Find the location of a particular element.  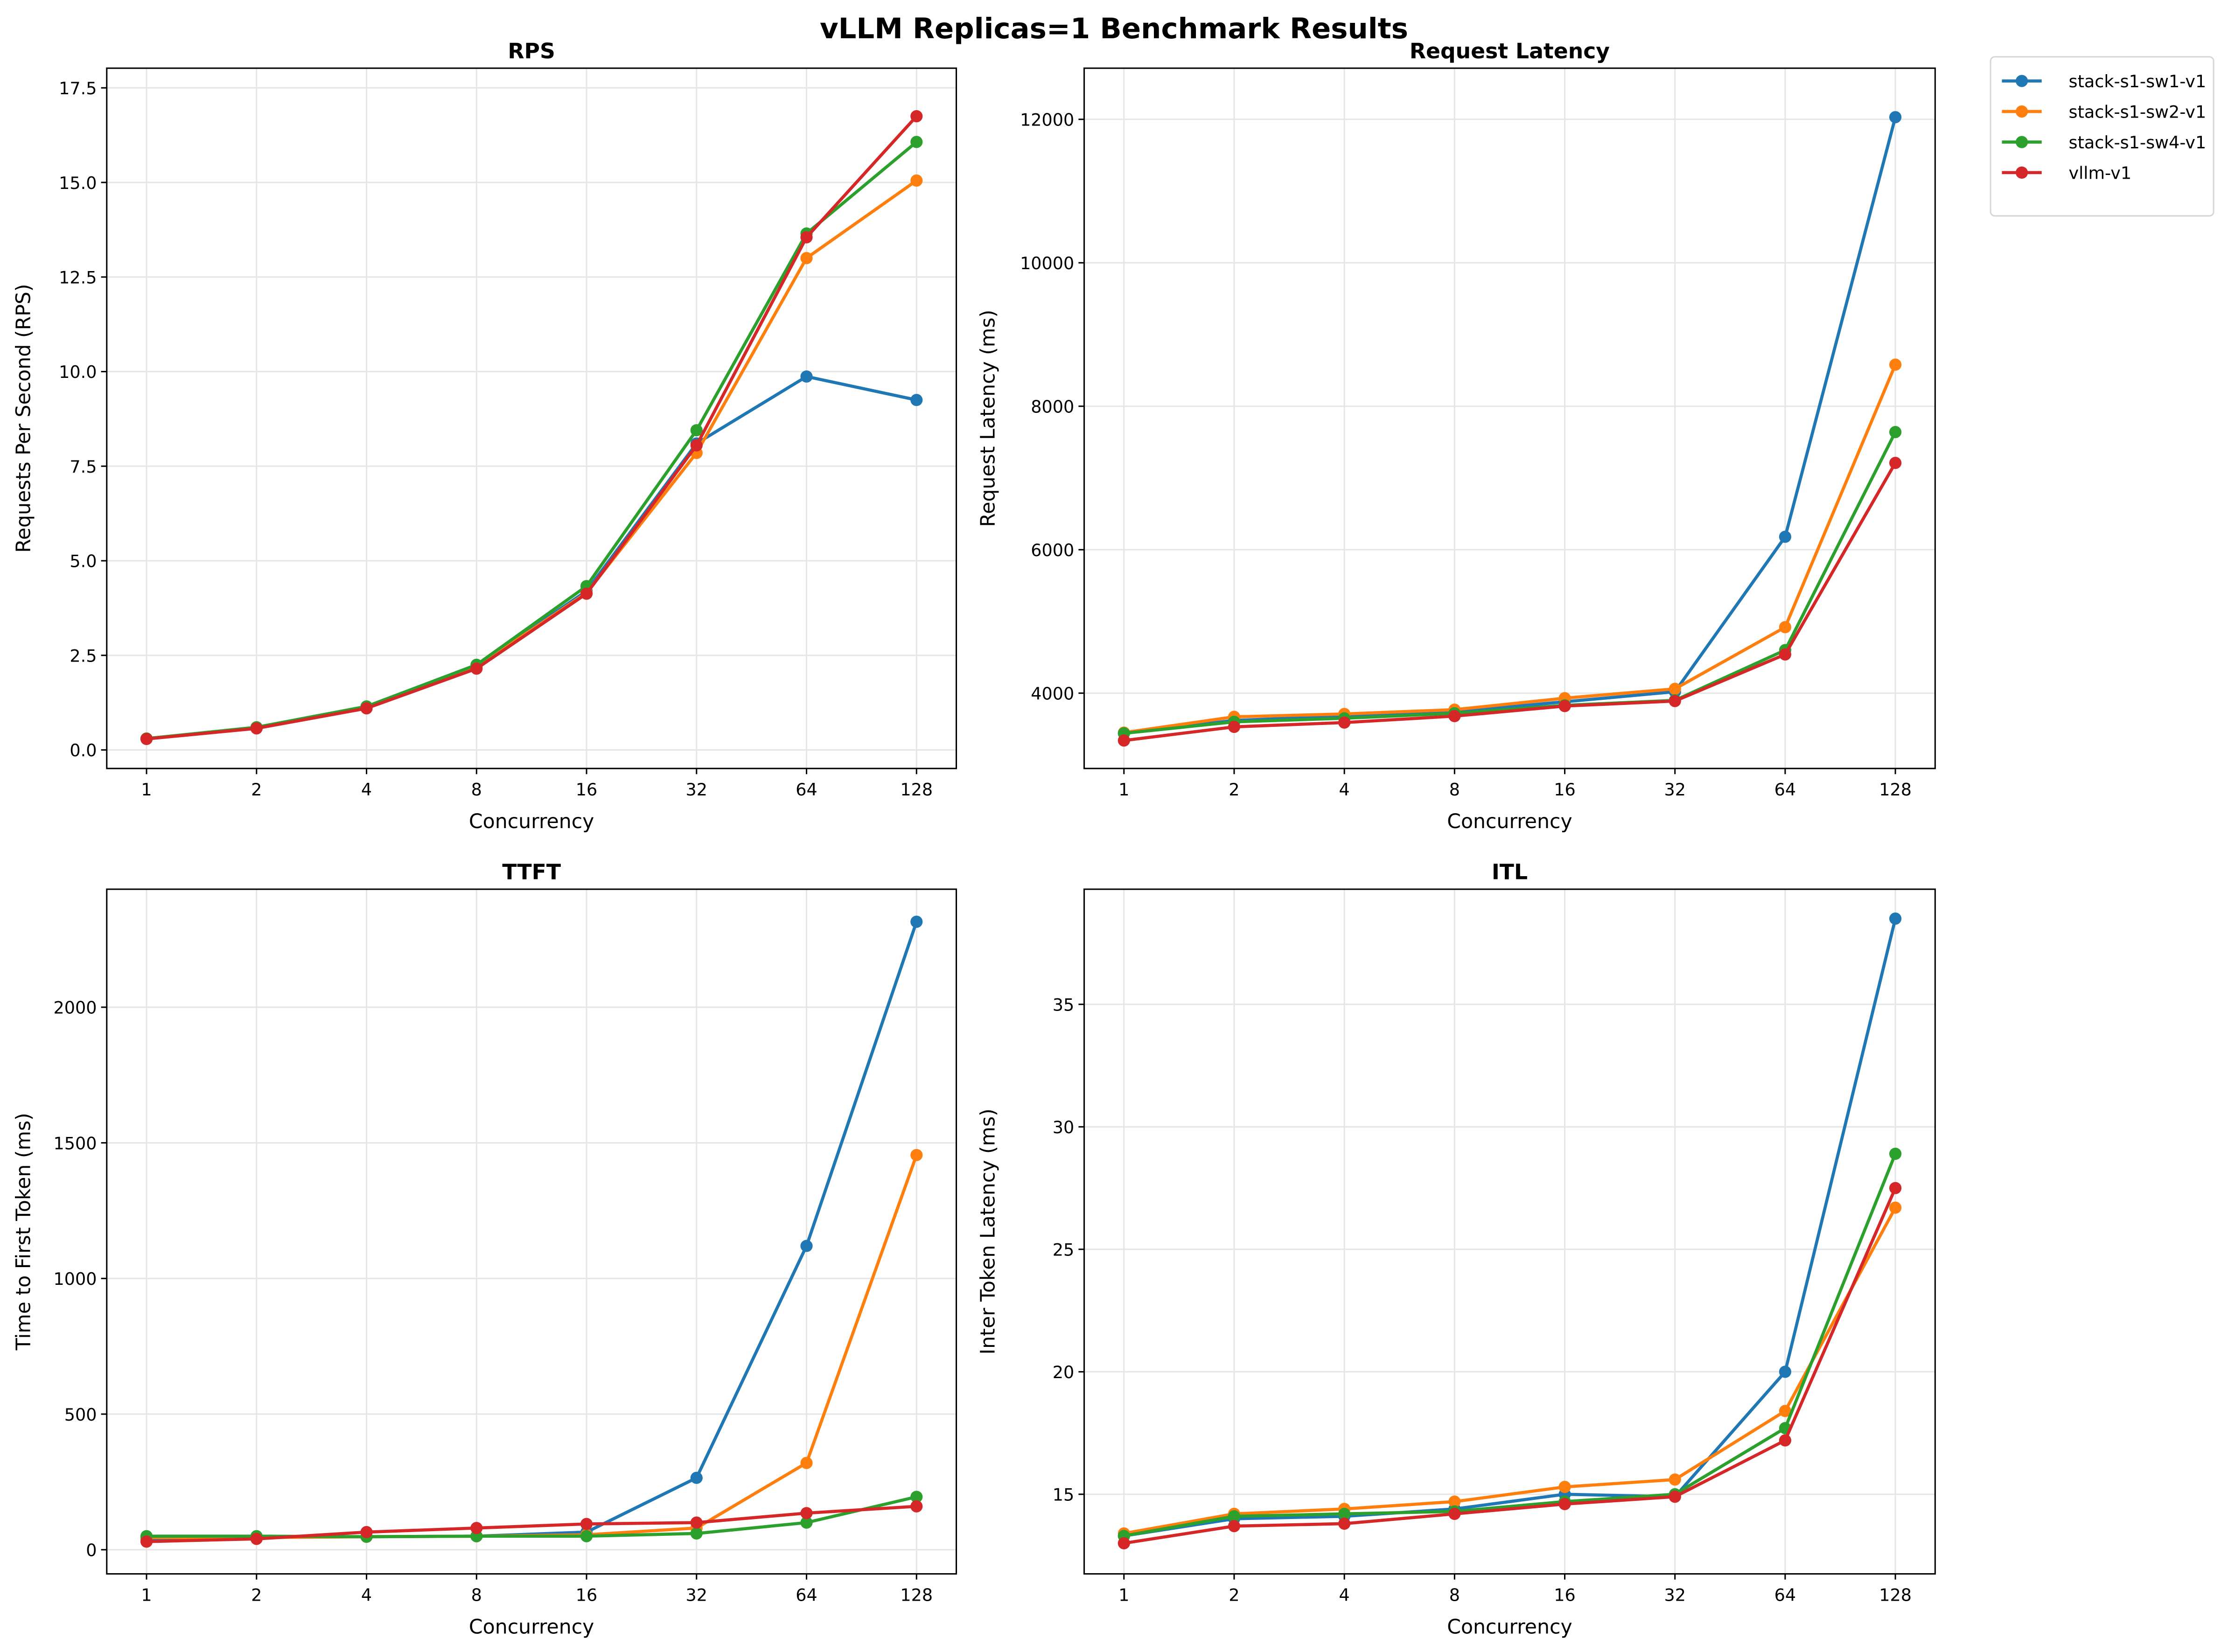

chart-title: TTFT is located at coordinates (531, 873).